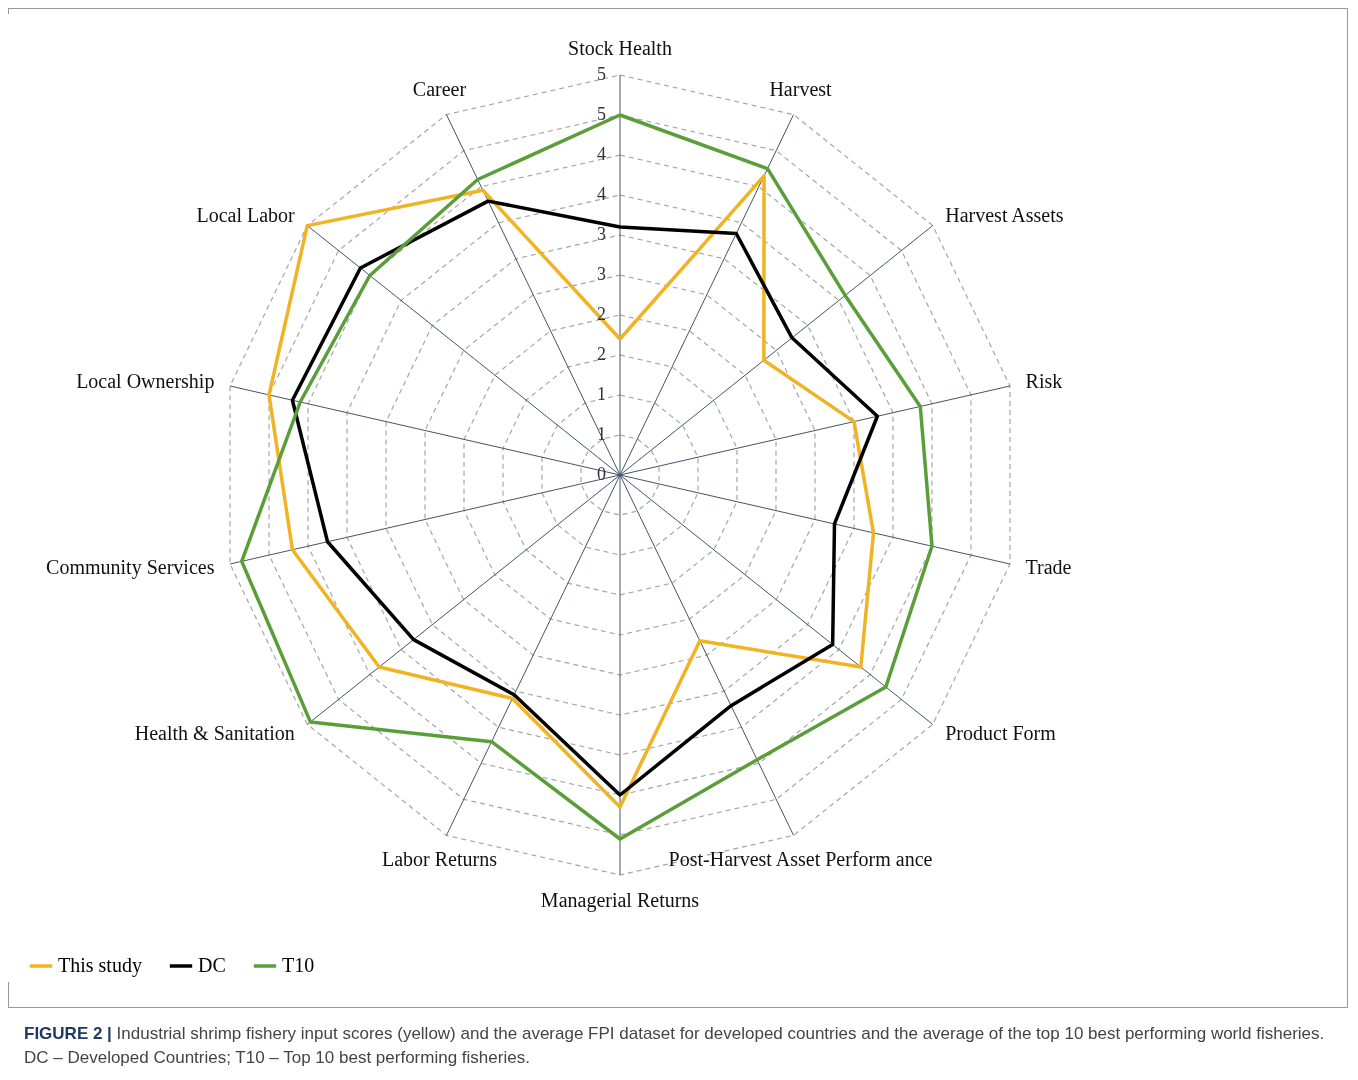 This screenshot has width=1358, height=1080. I want to click on caption: FIGURE 2 | Industrial shrimp fishery input scores (yellow) and the average FPI dataset for developed countries and the average of the top 10 best performing world fisheries. DC – Developed Countries; T10 – Top 10 best performing fisheries., so click(675, 1046).